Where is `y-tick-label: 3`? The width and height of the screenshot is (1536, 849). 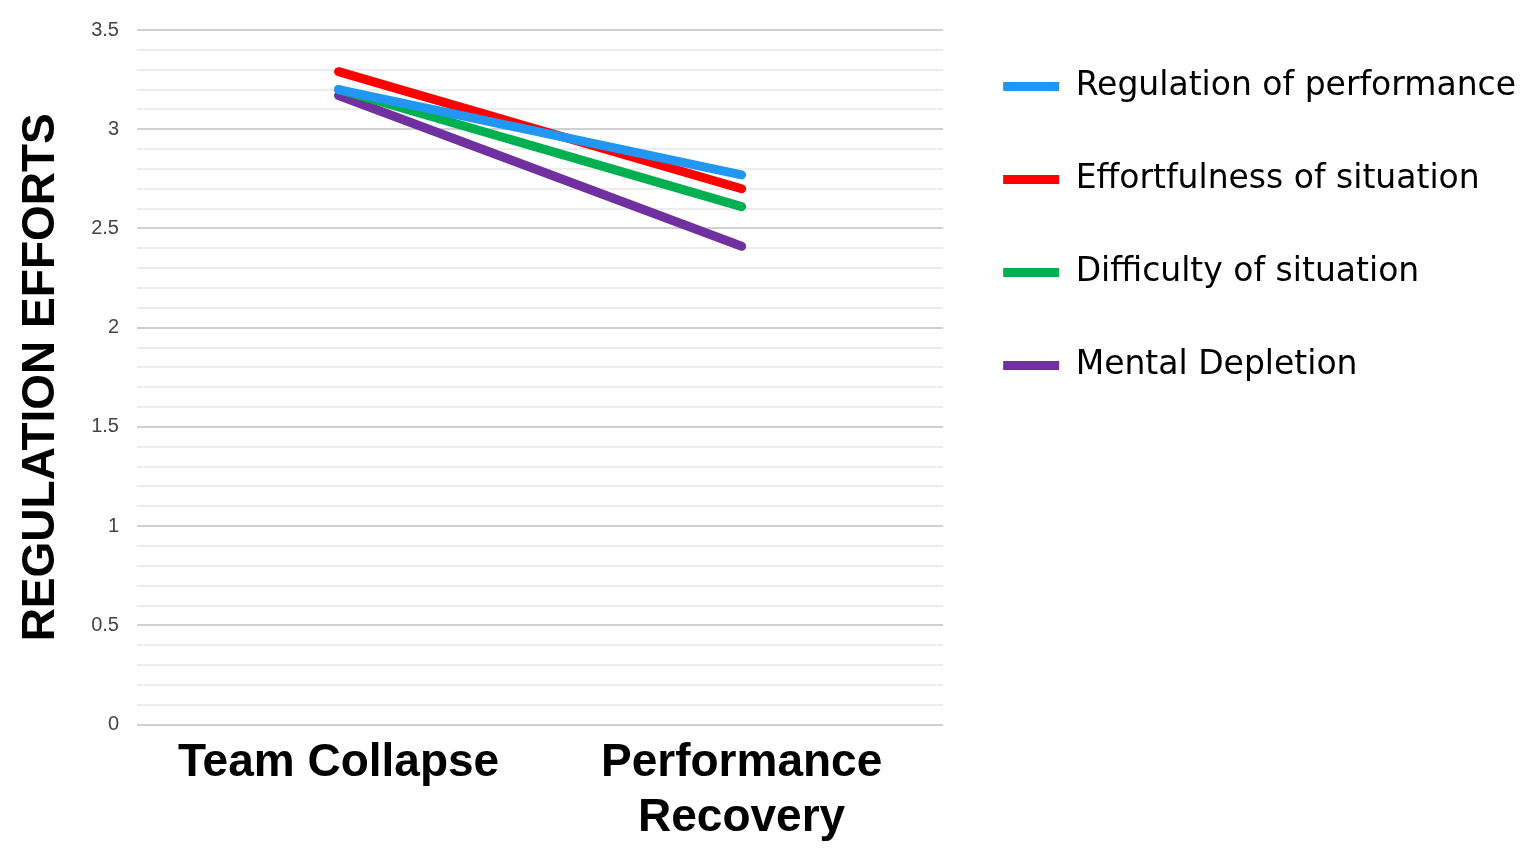 y-tick-label: 3 is located at coordinates (113, 127).